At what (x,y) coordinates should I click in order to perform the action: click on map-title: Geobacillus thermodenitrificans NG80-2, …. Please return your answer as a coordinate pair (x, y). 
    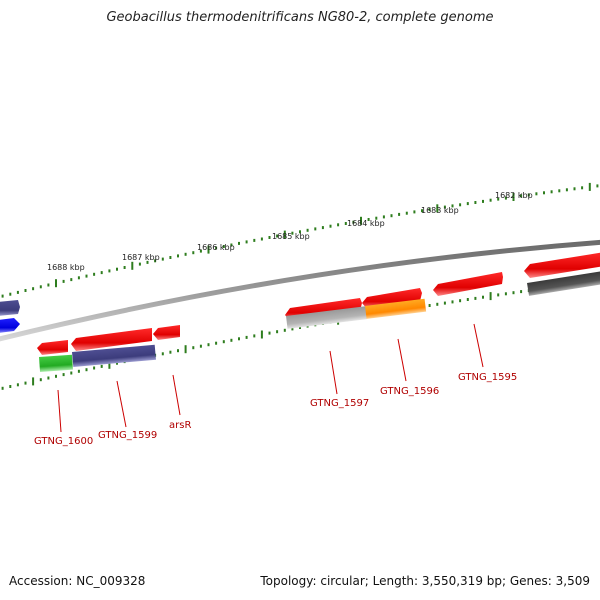
    Looking at the image, I should click on (300, 17).